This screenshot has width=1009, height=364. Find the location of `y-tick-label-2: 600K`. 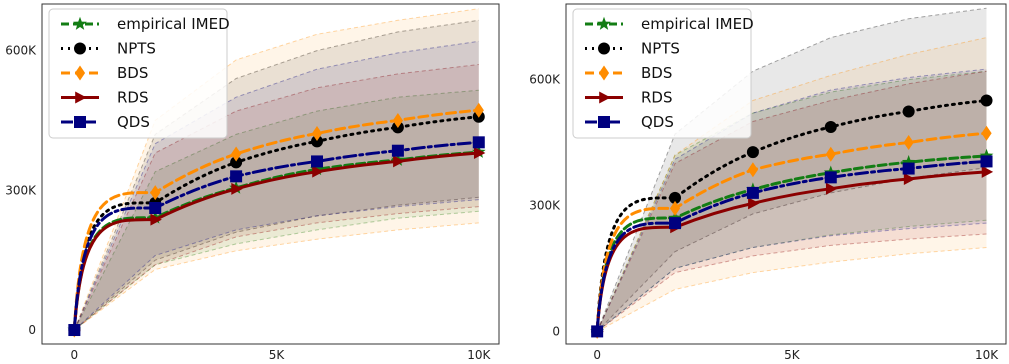

y-tick-label-2: 600K is located at coordinates (545, 80).